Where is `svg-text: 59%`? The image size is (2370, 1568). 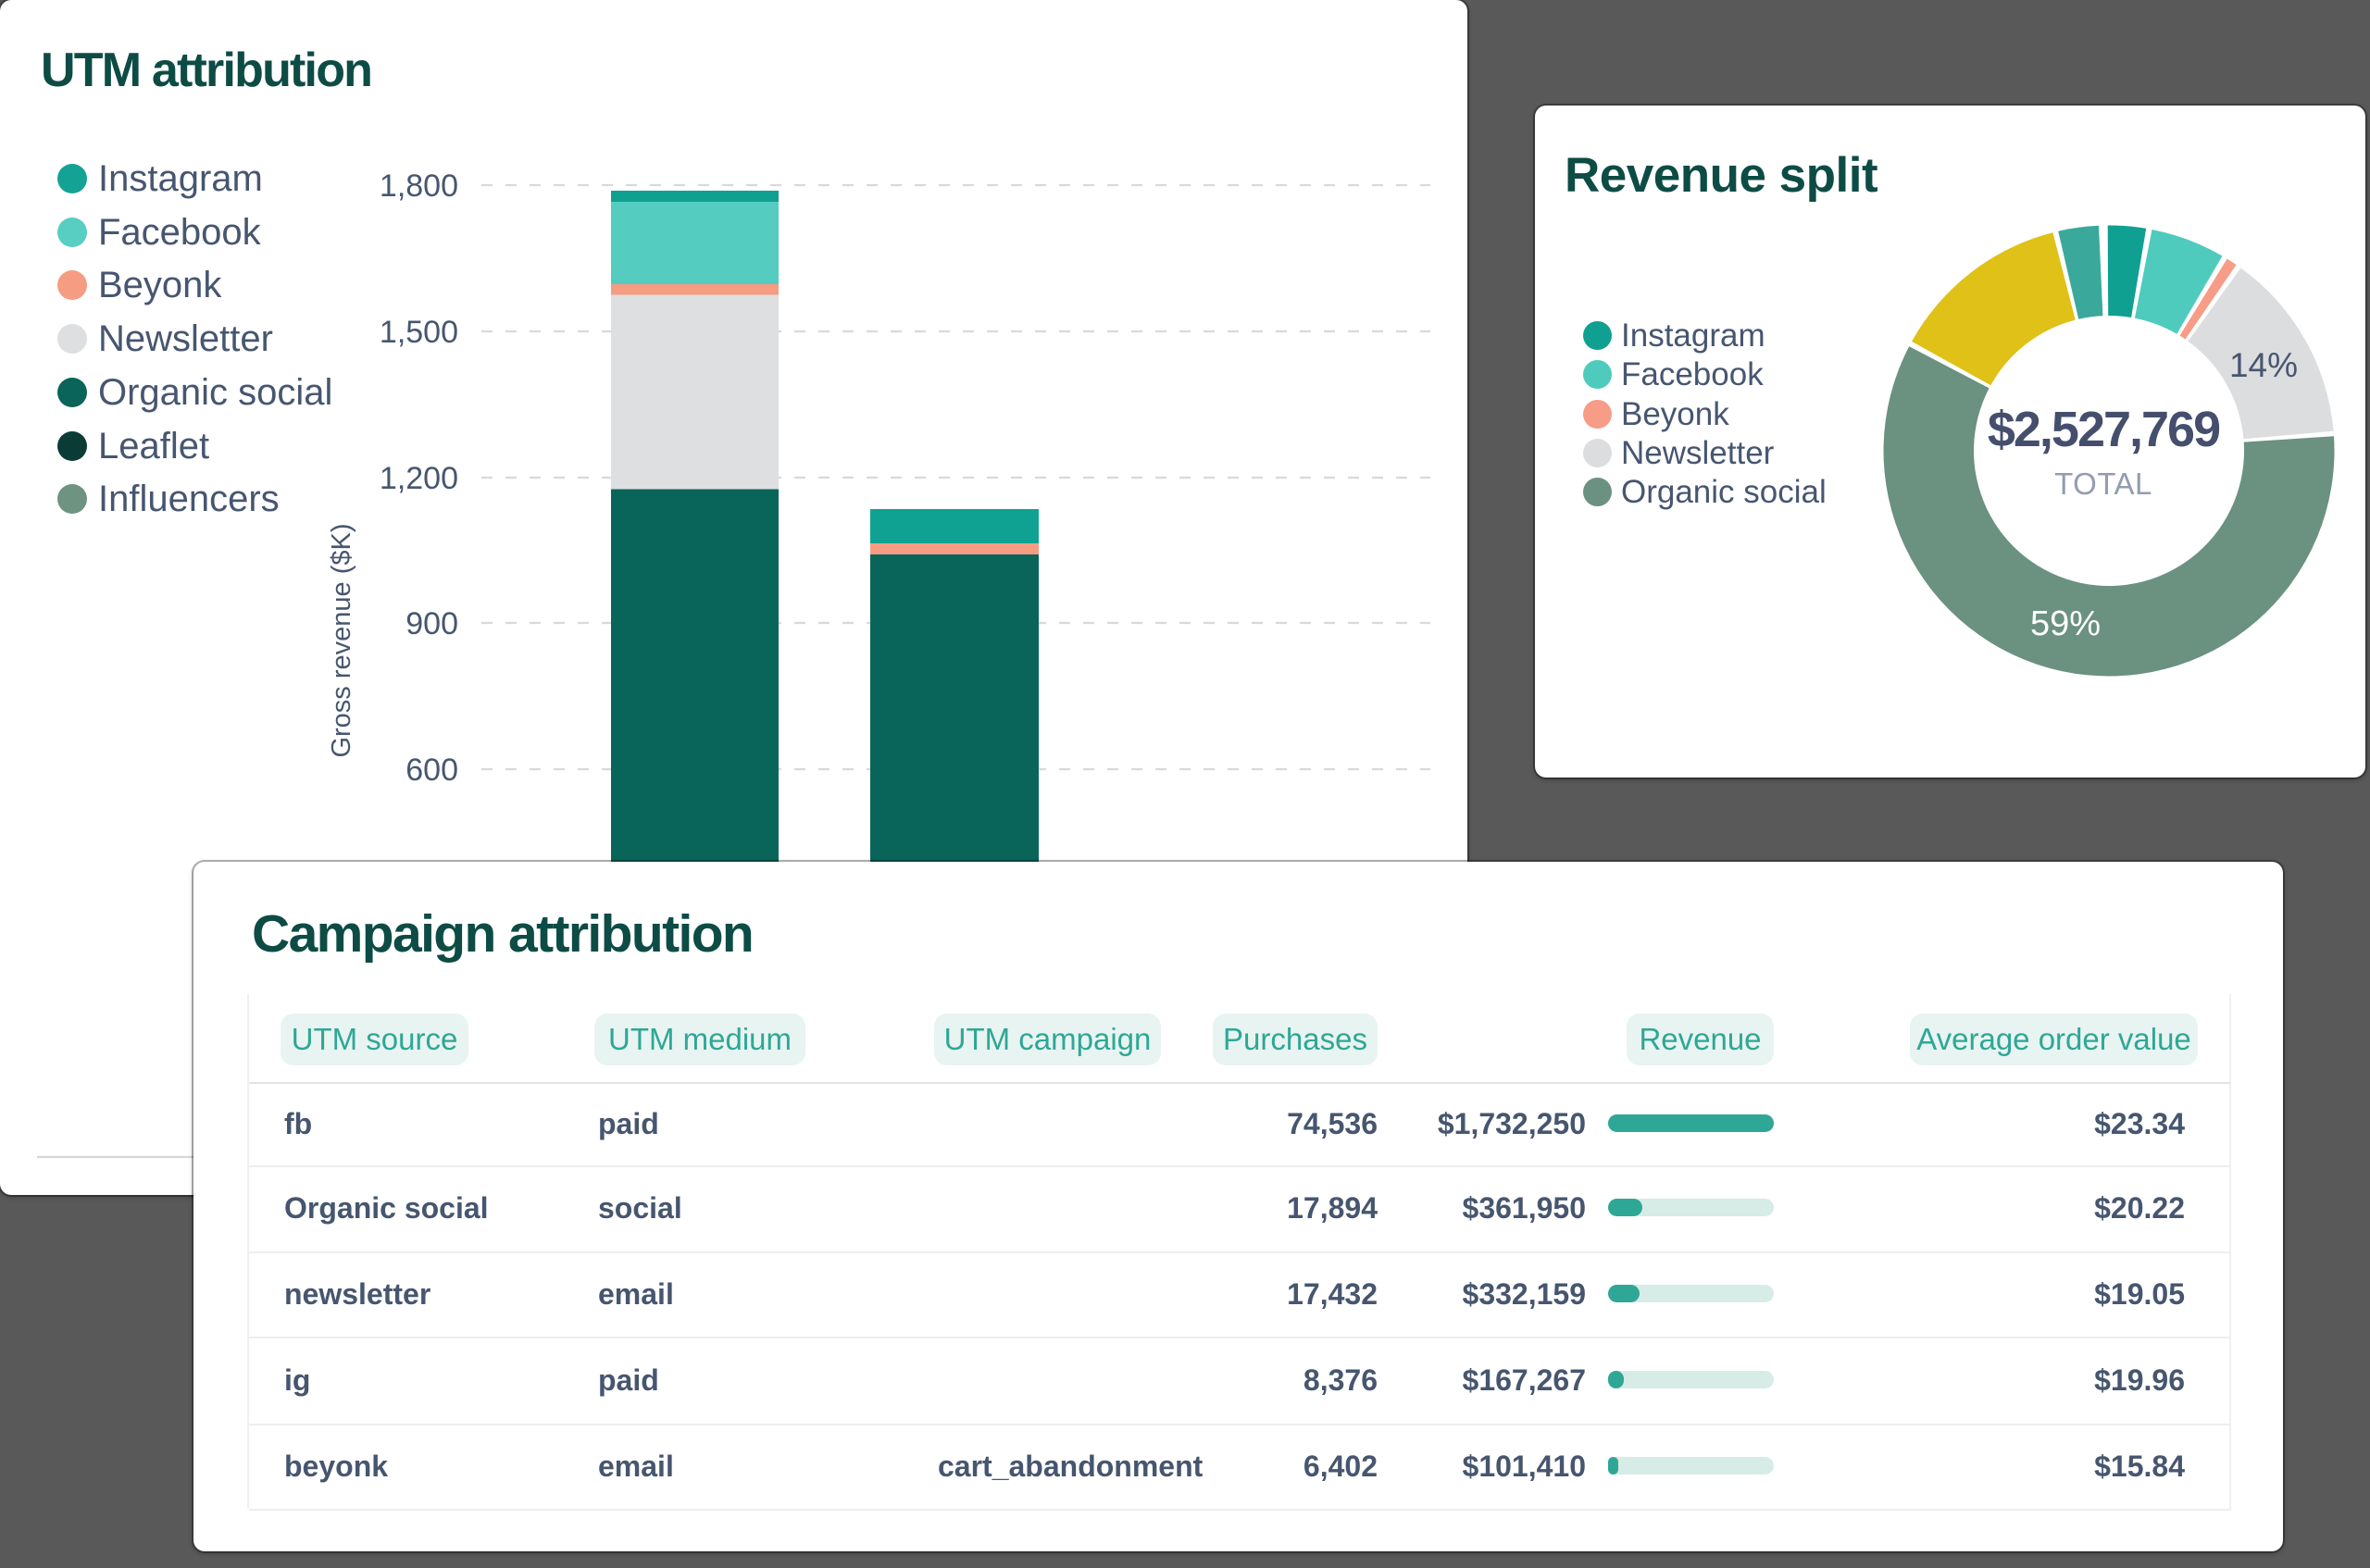
svg-text: 59% is located at coordinates (2065, 623).